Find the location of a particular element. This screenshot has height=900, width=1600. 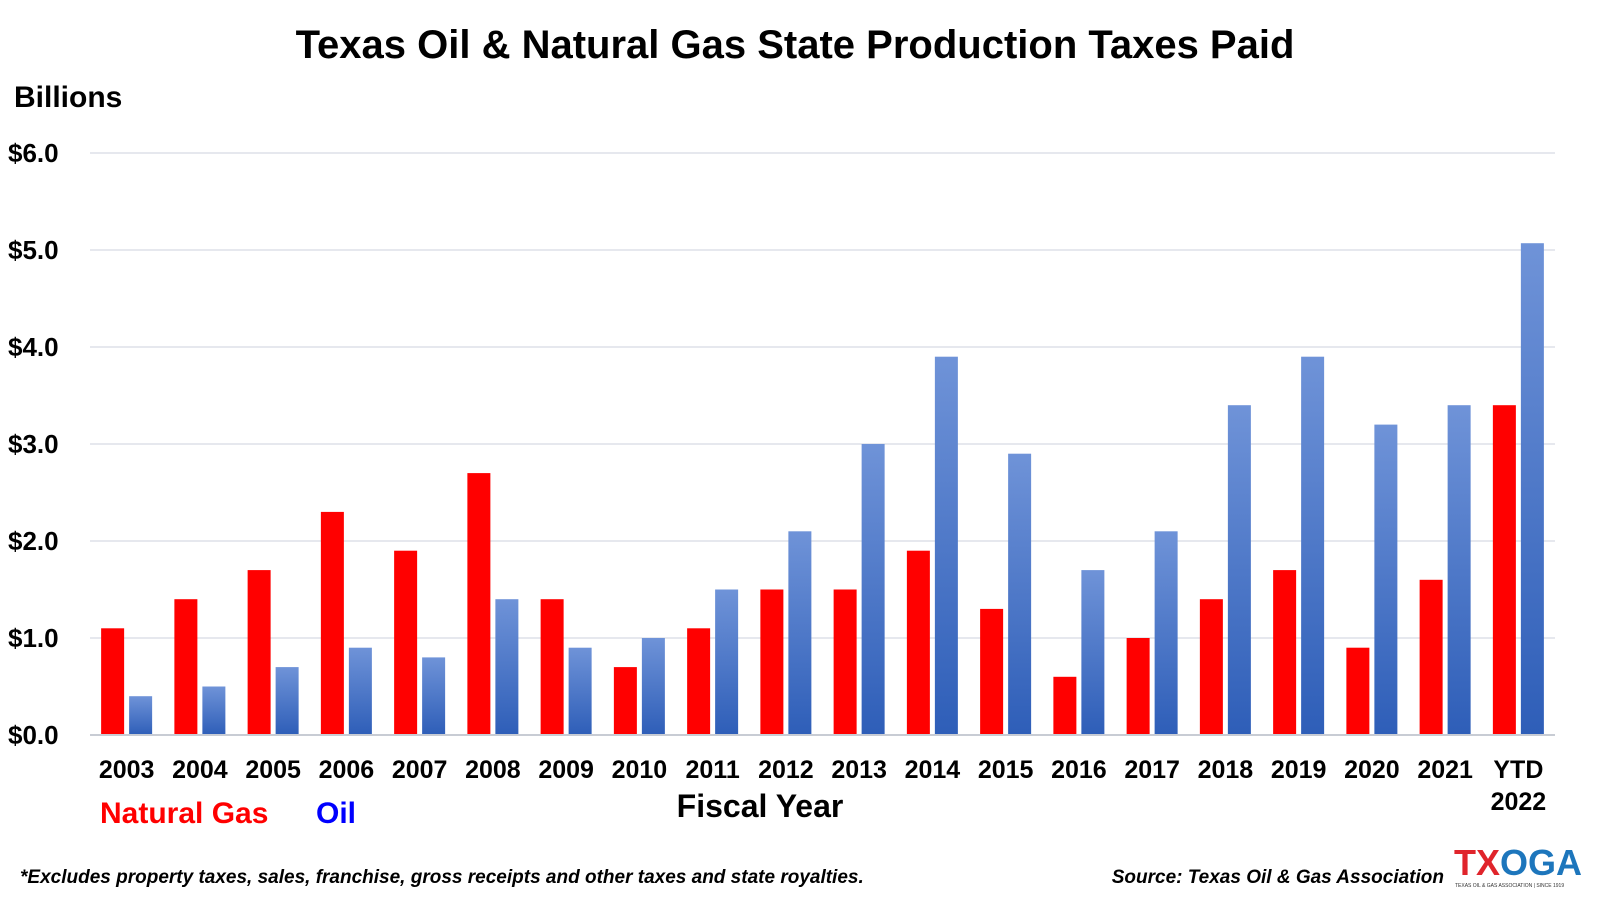

y-tick-label: $0.0 is located at coordinates (33, 735).